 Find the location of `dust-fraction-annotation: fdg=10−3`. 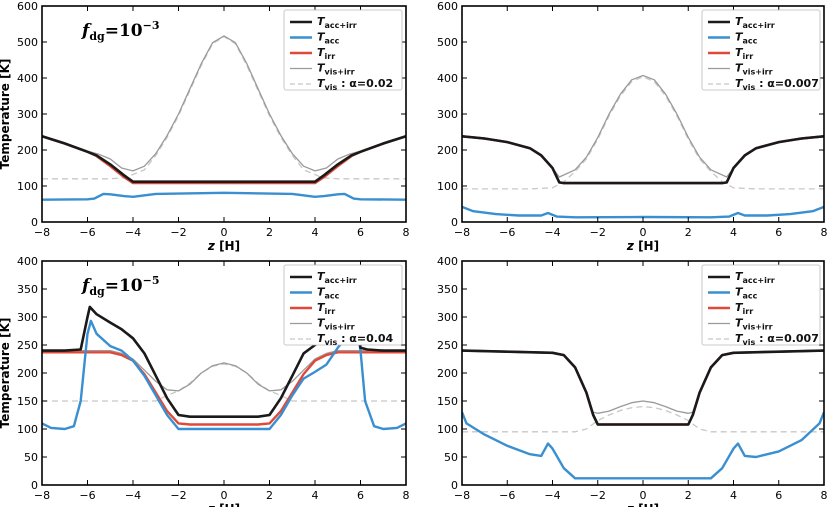

dust-fraction-annotation: fdg=10−3 is located at coordinates (120, 31).